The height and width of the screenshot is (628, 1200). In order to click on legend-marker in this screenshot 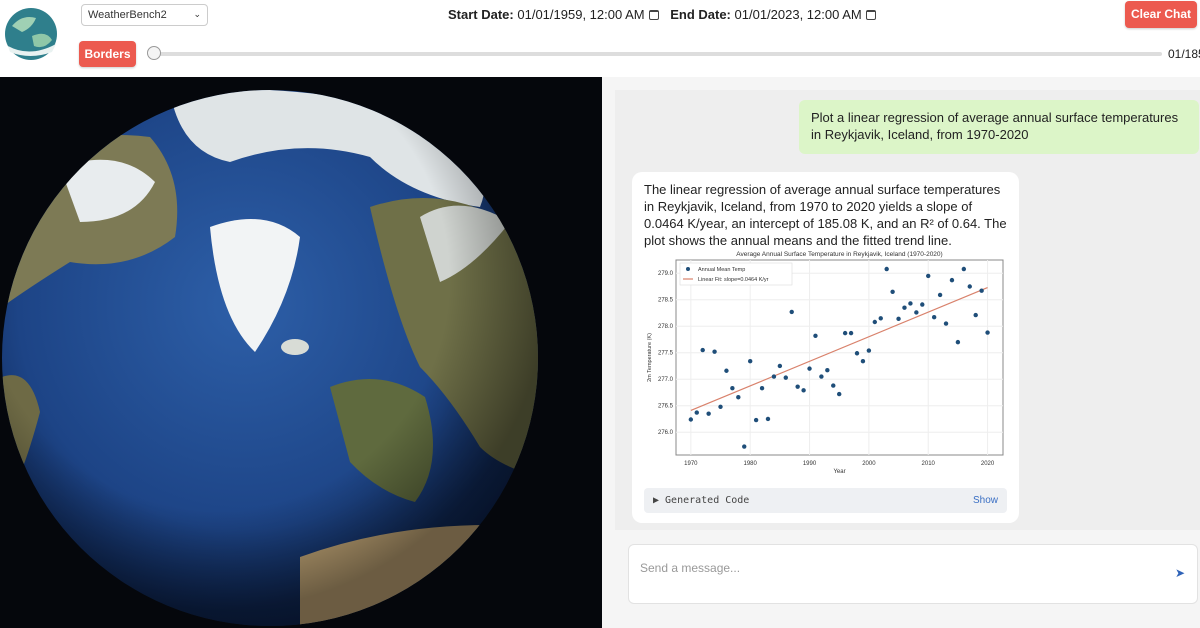, I will do `click(688, 269)`.